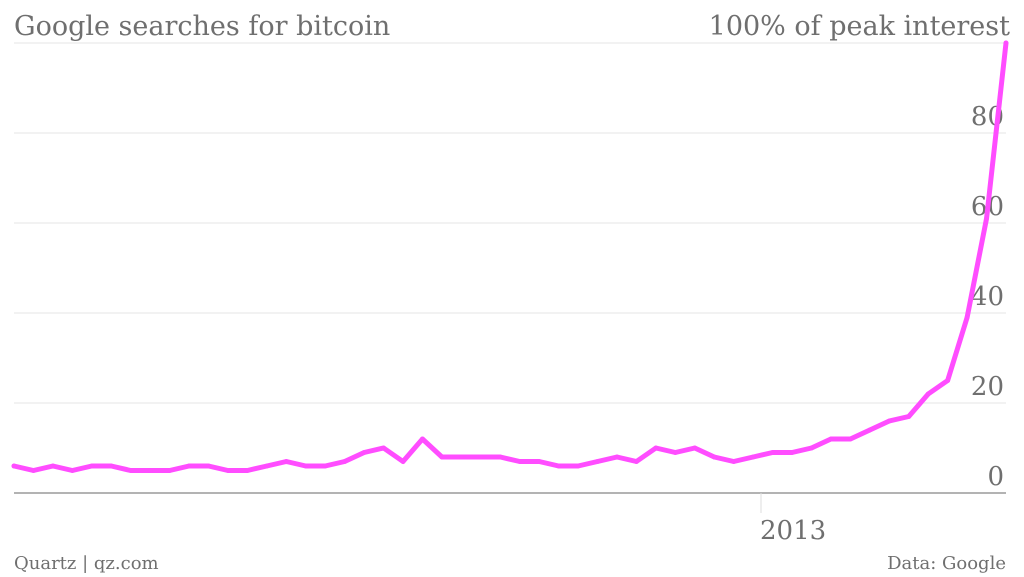 Image resolution: width=1024 pixels, height=577 pixels. Describe the element at coordinates (86, 563) in the screenshot. I see `footer-source-left: Quartz | qz.com` at that location.